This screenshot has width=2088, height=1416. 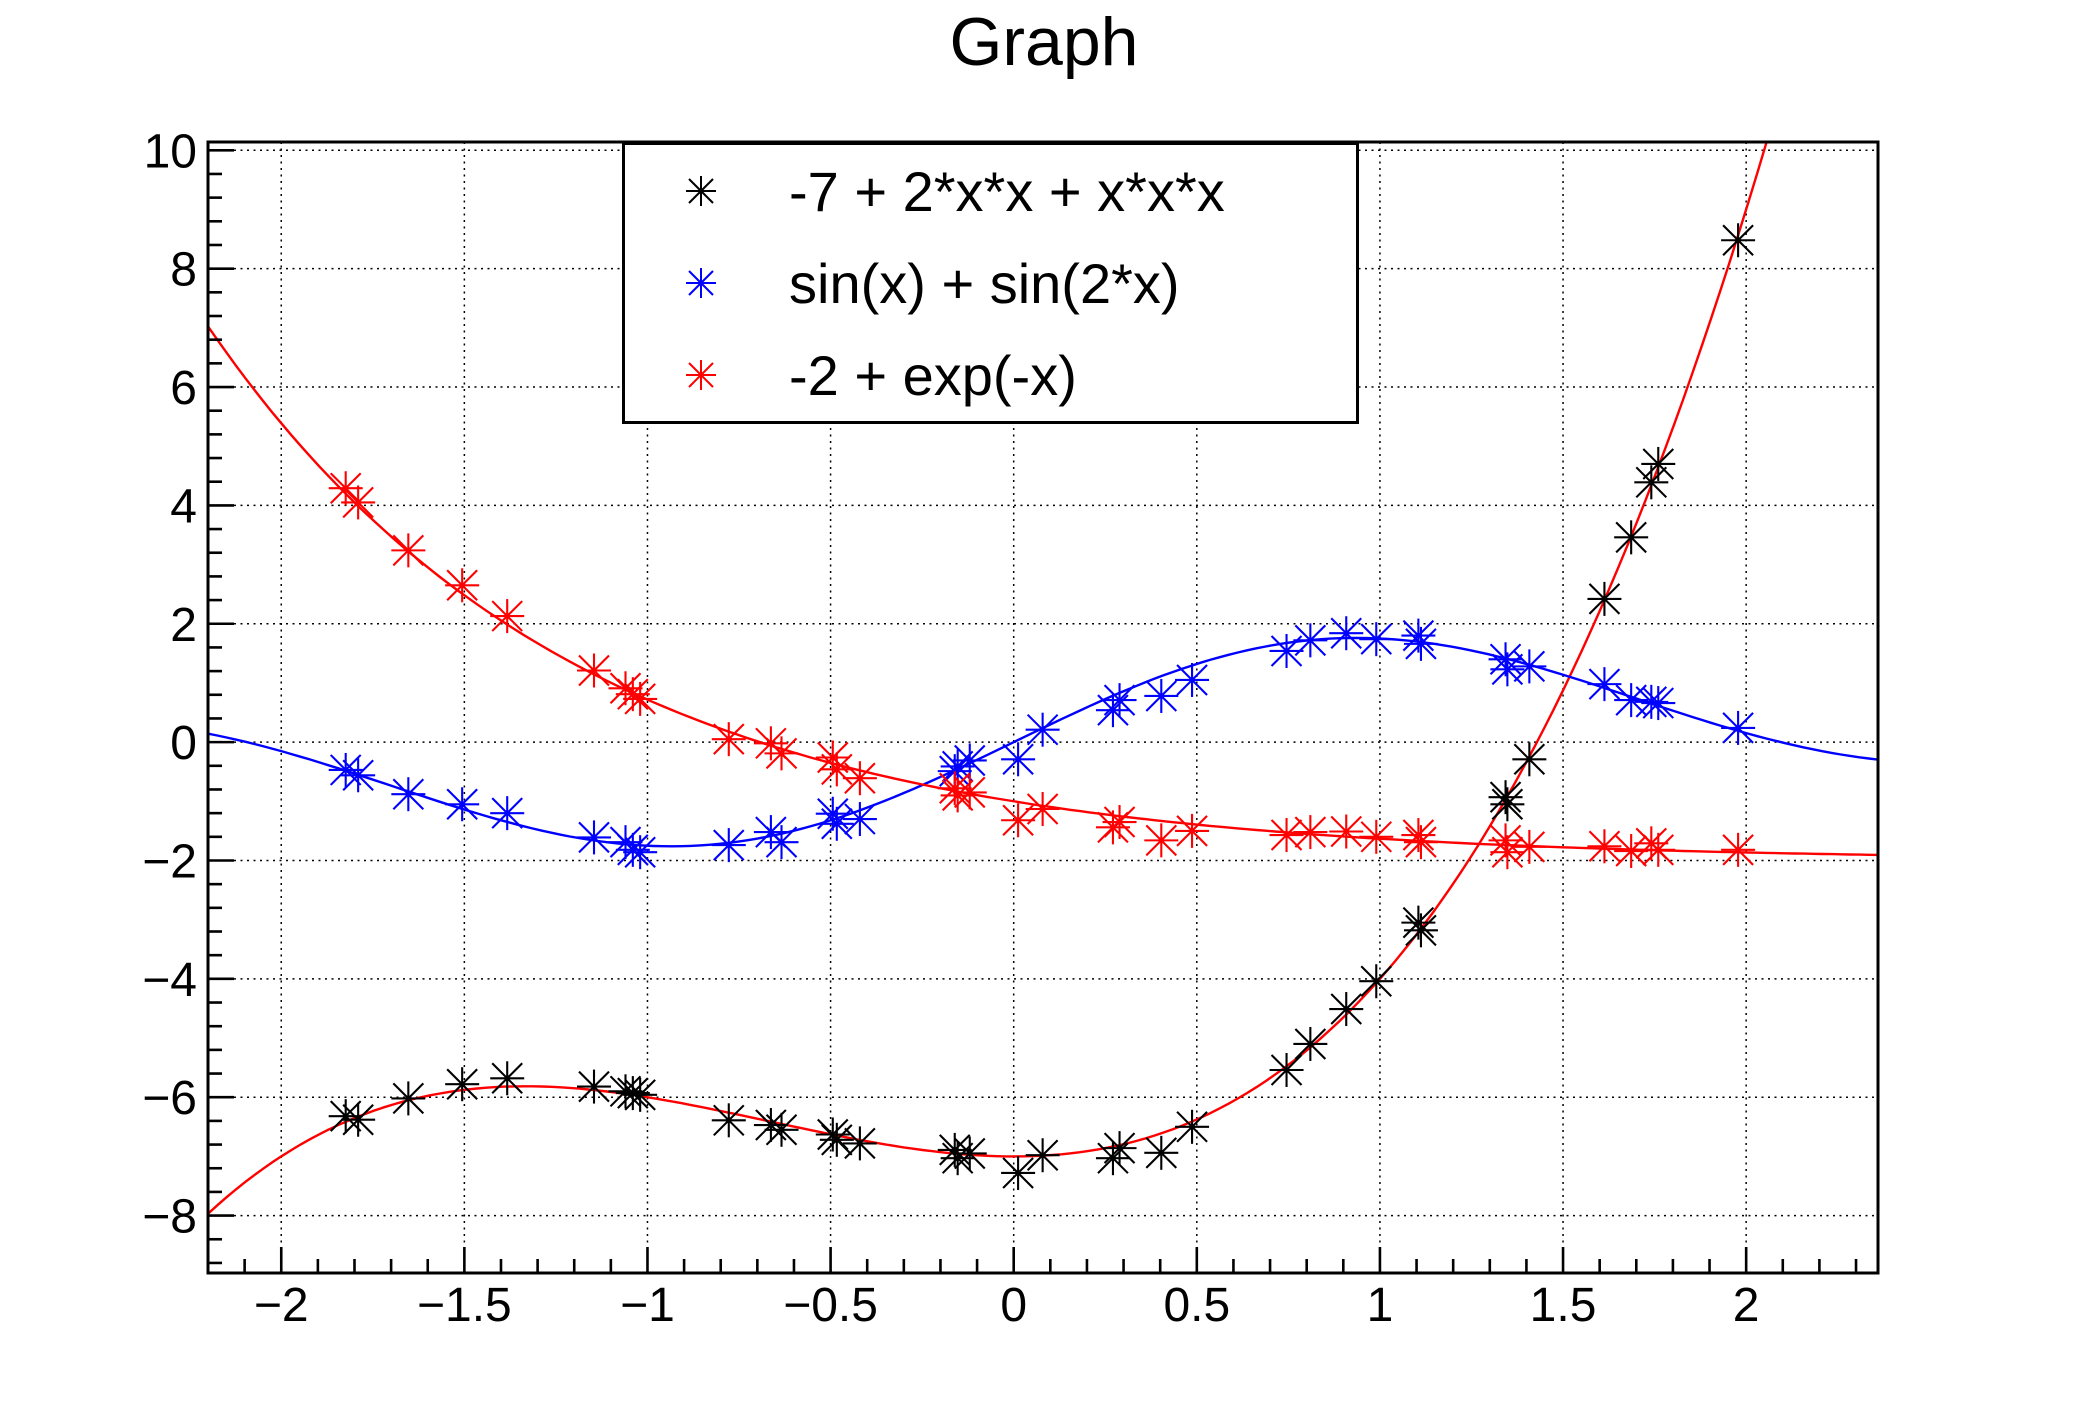 What do you see at coordinates (170, 151) in the screenshot?
I see `svg-text: 10` at bounding box center [170, 151].